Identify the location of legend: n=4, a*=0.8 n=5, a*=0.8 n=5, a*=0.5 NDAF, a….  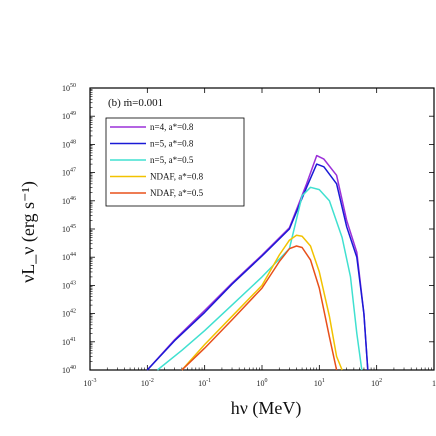
(175, 162).